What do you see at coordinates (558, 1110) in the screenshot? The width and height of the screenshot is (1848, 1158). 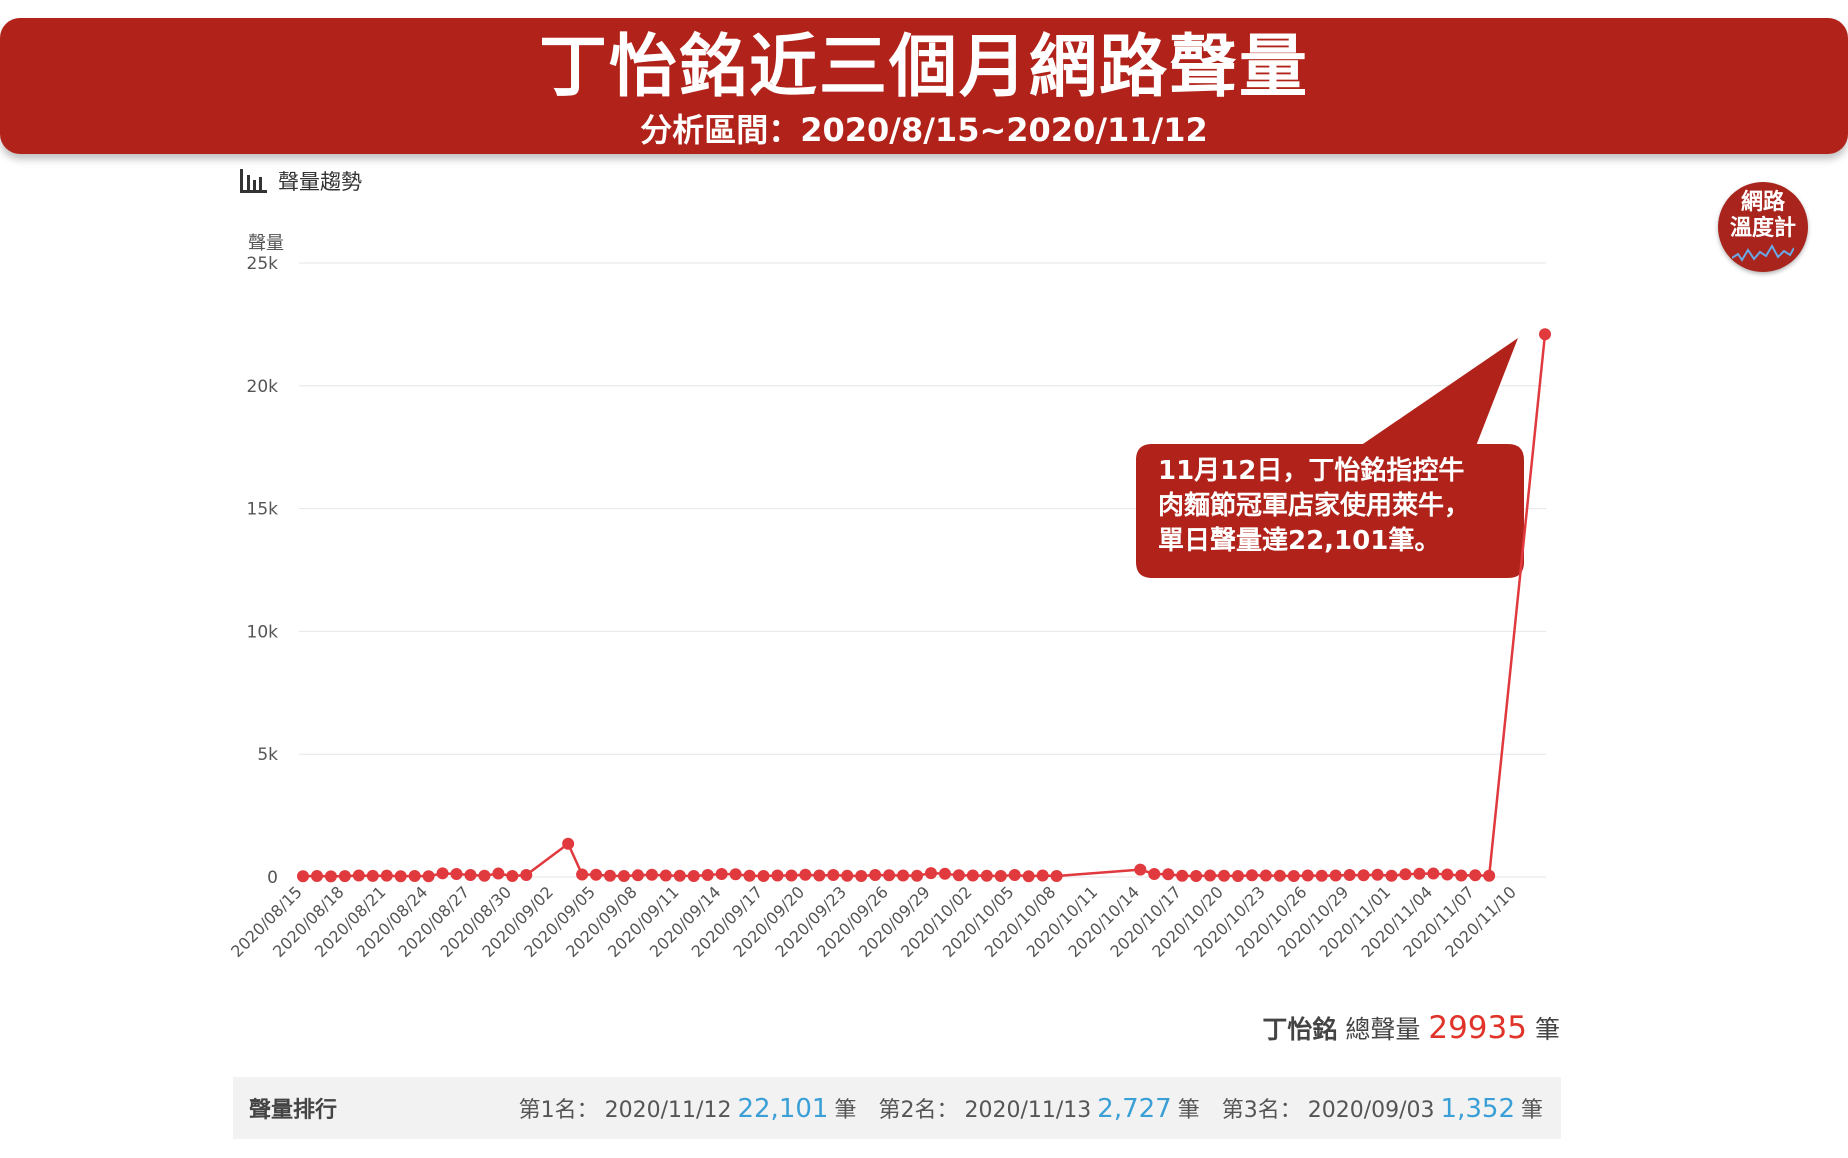 I see `rank-label: 第1名：` at bounding box center [558, 1110].